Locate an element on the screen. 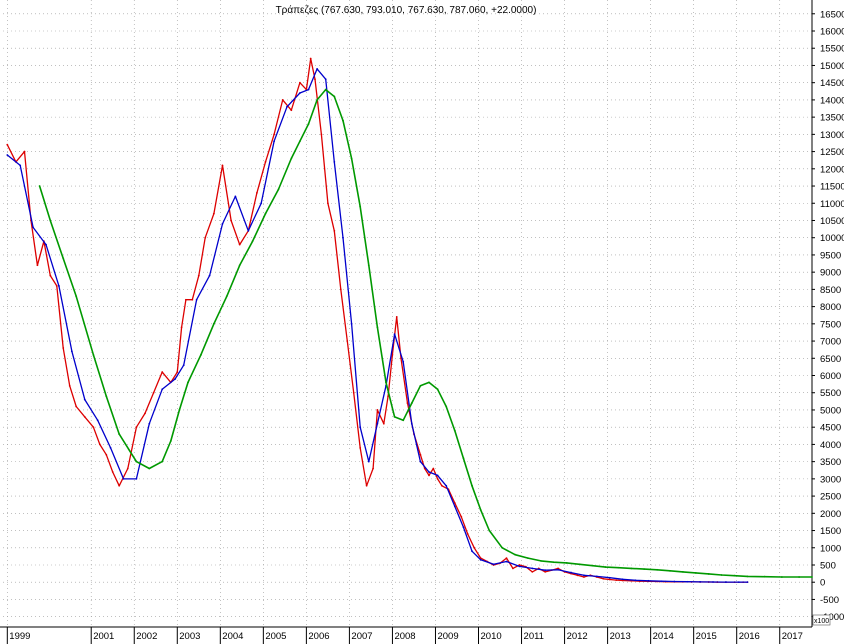 The height and width of the screenshot is (644, 844). y-tick-label: 11500 is located at coordinates (832, 187).